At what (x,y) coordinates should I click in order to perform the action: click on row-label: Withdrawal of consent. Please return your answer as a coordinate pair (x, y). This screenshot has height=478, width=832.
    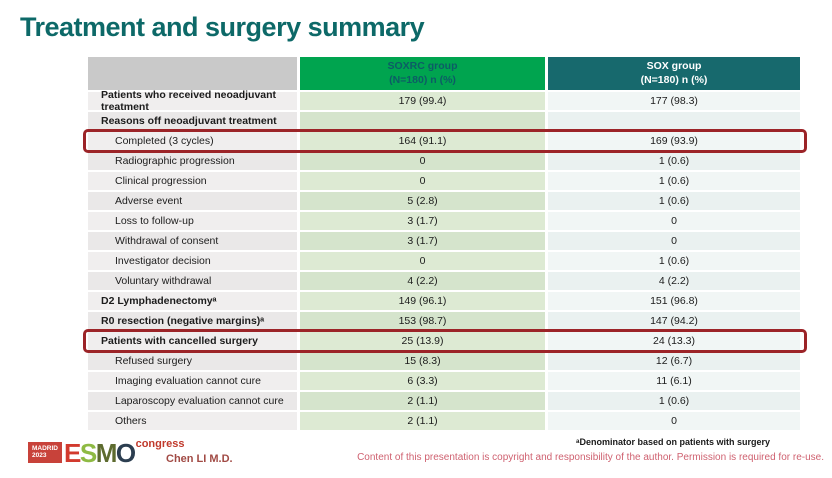
    Looking at the image, I should click on (194, 242).